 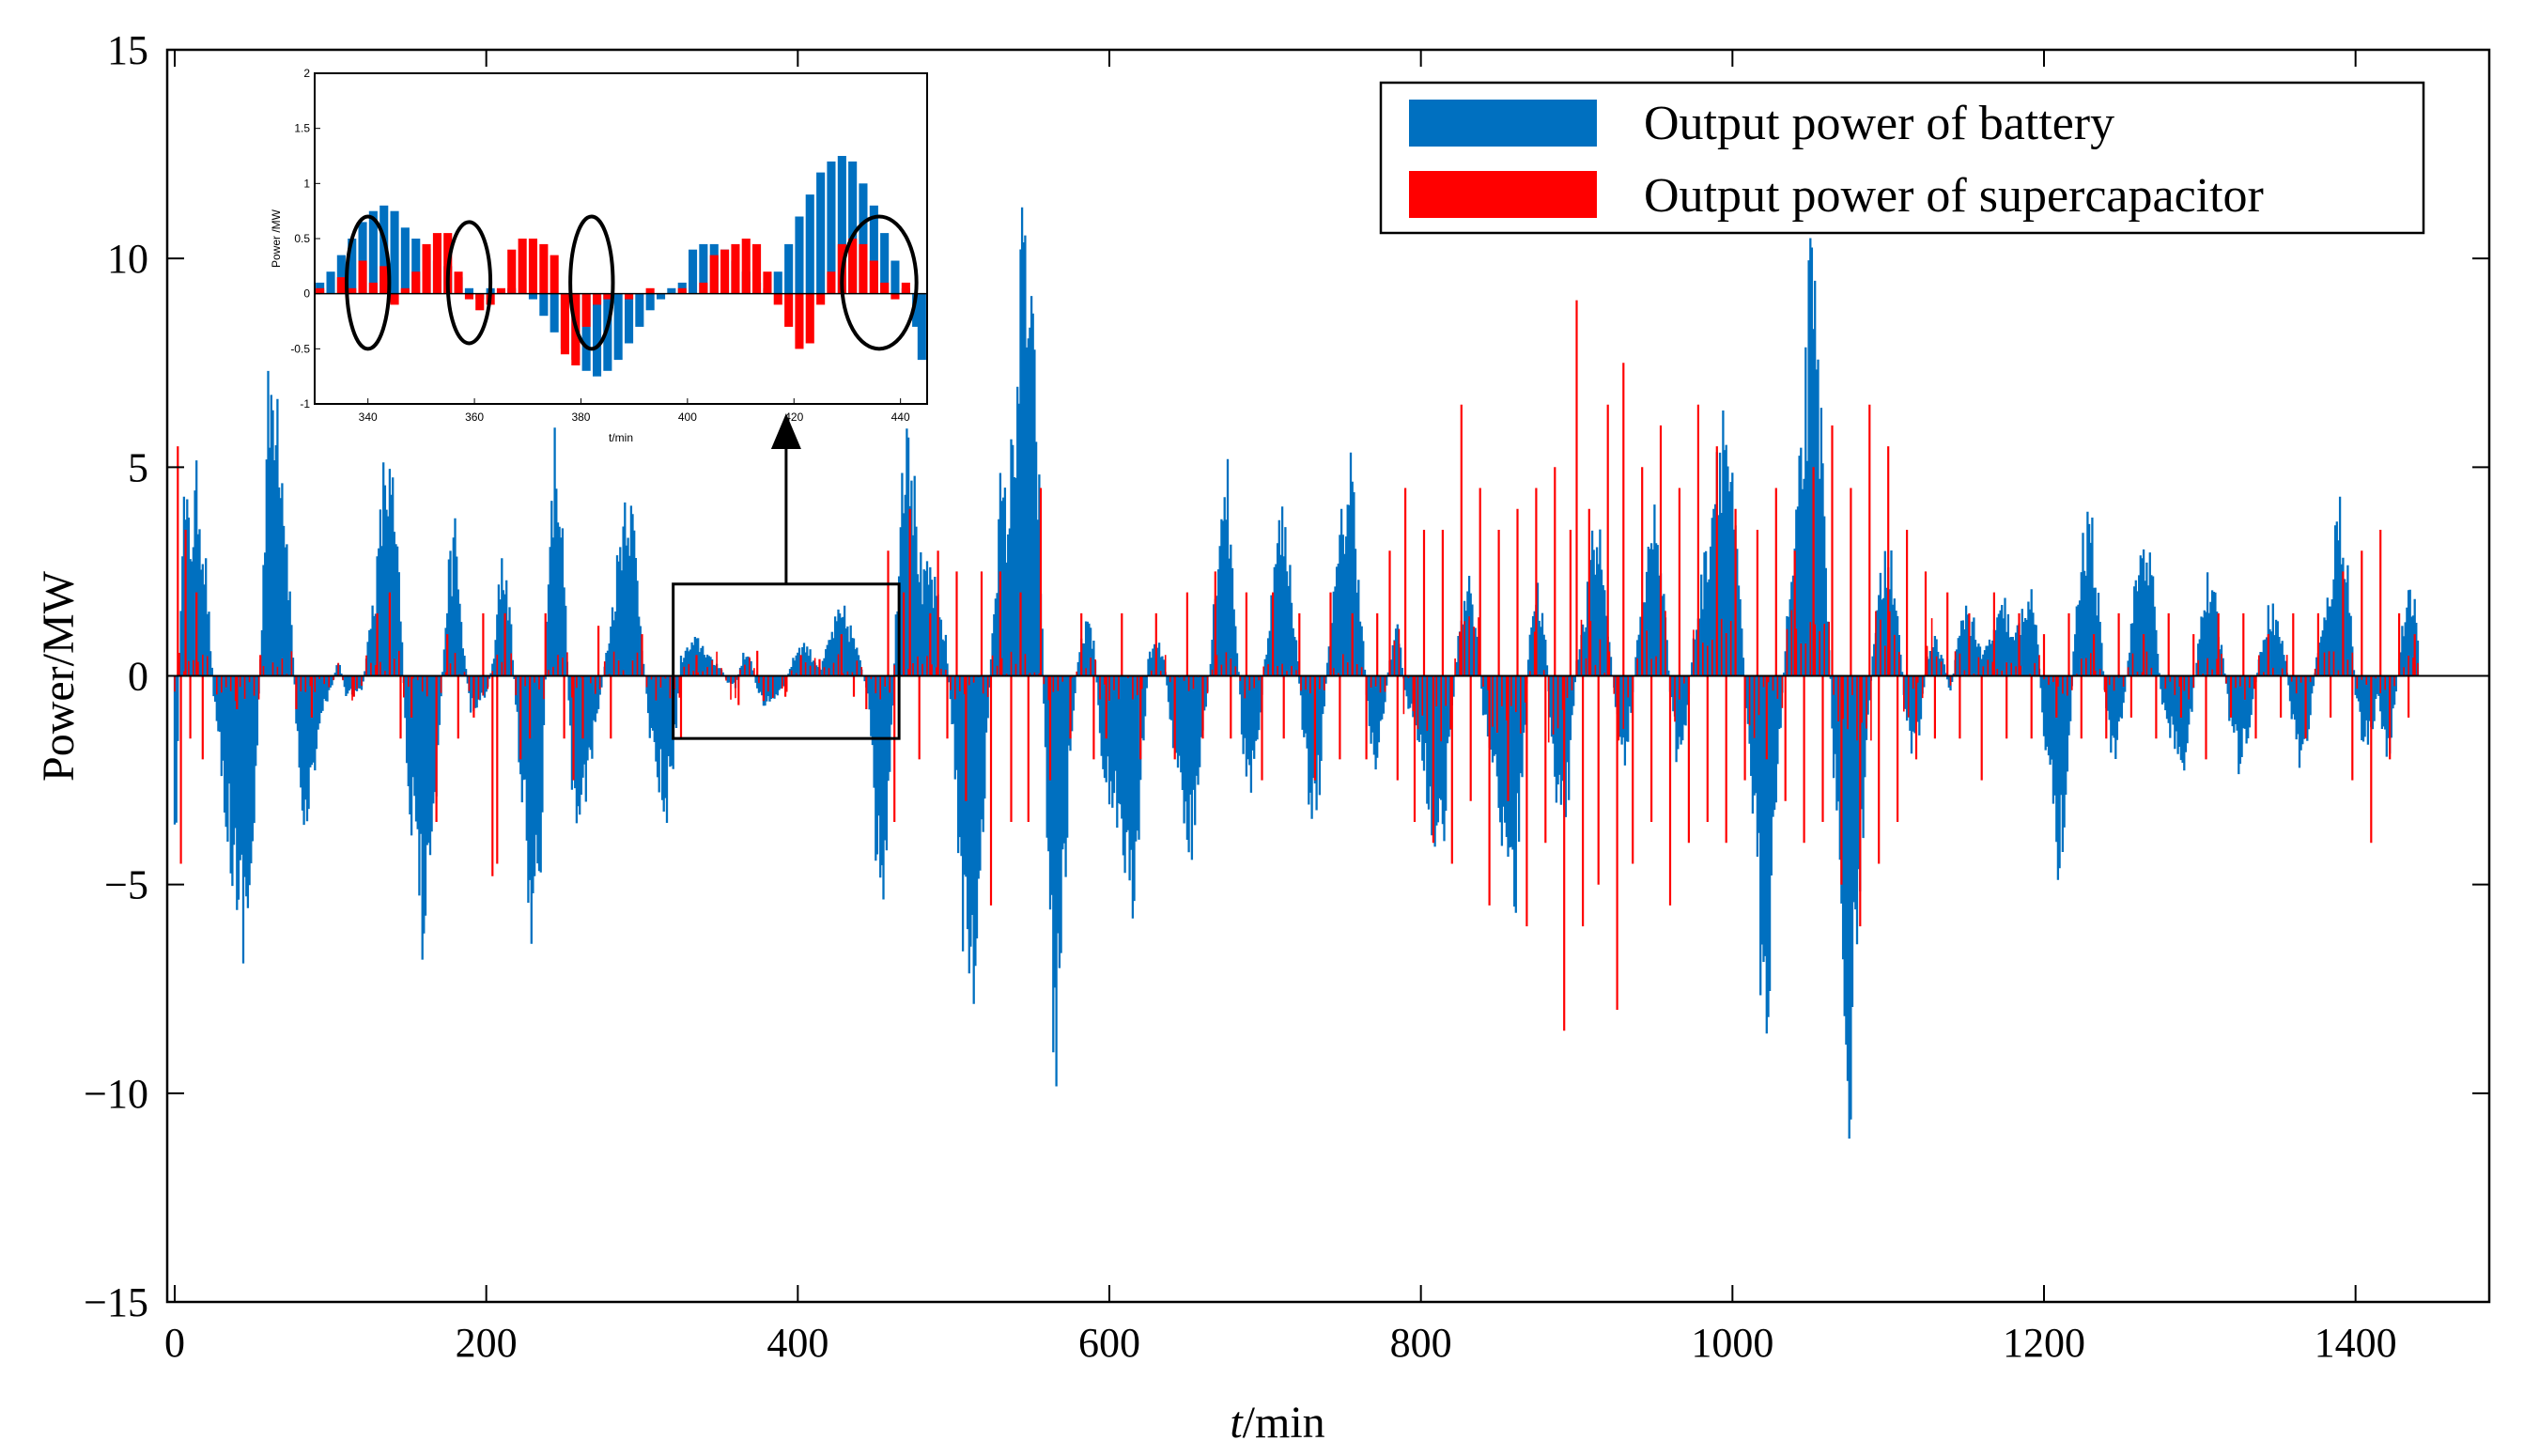 I want to click on y-tick-label: 10, so click(x=127, y=259).